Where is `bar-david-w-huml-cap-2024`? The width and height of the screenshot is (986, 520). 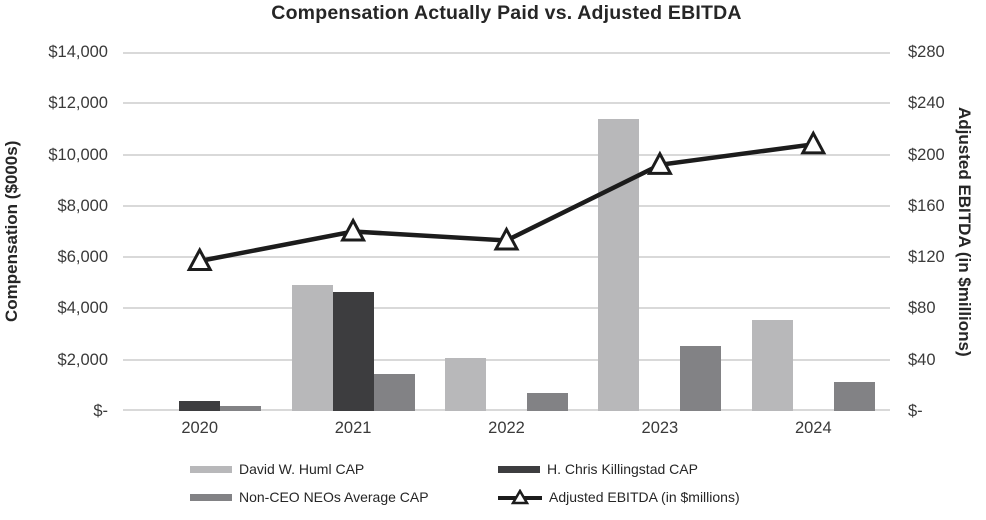
bar-david-w-huml-cap-2024 is located at coordinates (772, 365).